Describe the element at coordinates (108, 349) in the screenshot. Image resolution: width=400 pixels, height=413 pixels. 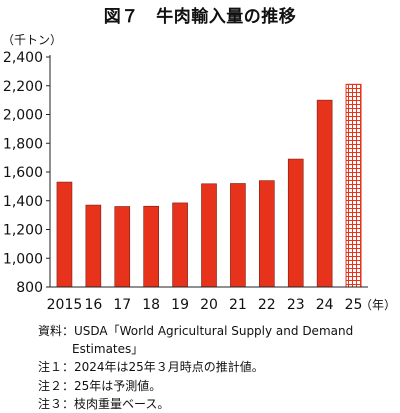
I see `source-line-continued: Estimates」` at that location.